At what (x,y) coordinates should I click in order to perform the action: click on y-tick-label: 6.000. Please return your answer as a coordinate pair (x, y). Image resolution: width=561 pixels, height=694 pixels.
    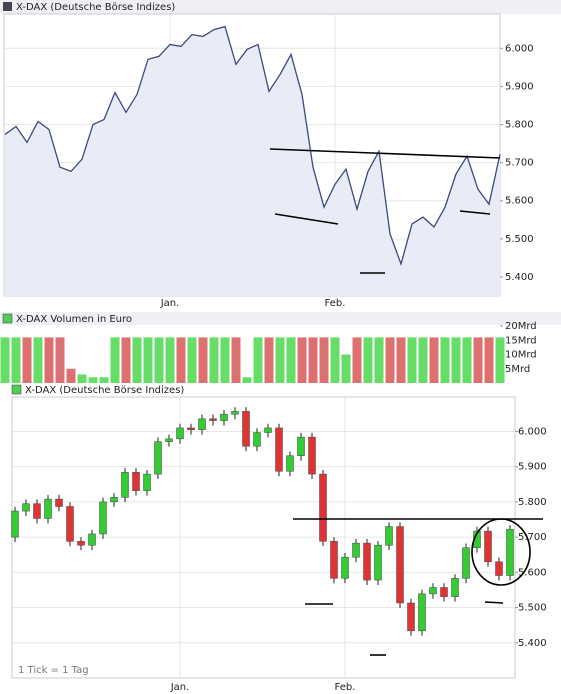
    Looking at the image, I should click on (519, 48).